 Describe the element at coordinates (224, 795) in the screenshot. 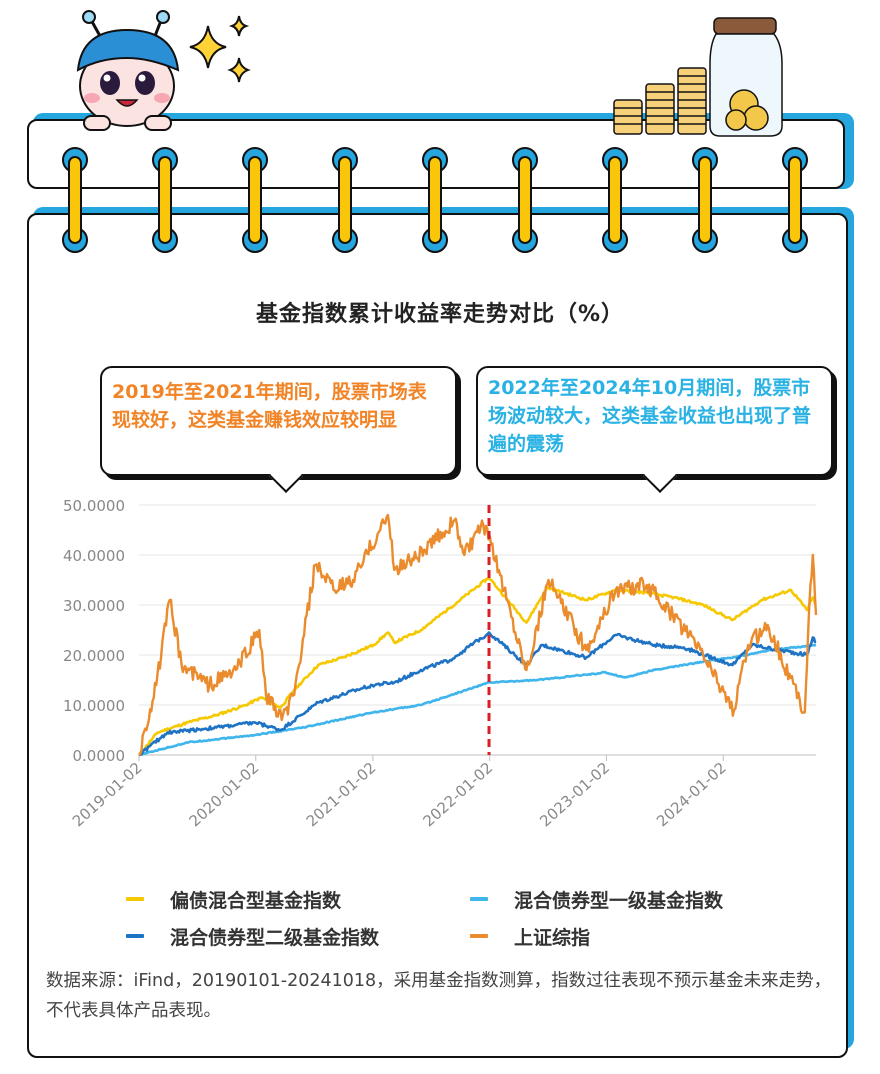

I see `x-tick-label: 2020-01-02` at that location.